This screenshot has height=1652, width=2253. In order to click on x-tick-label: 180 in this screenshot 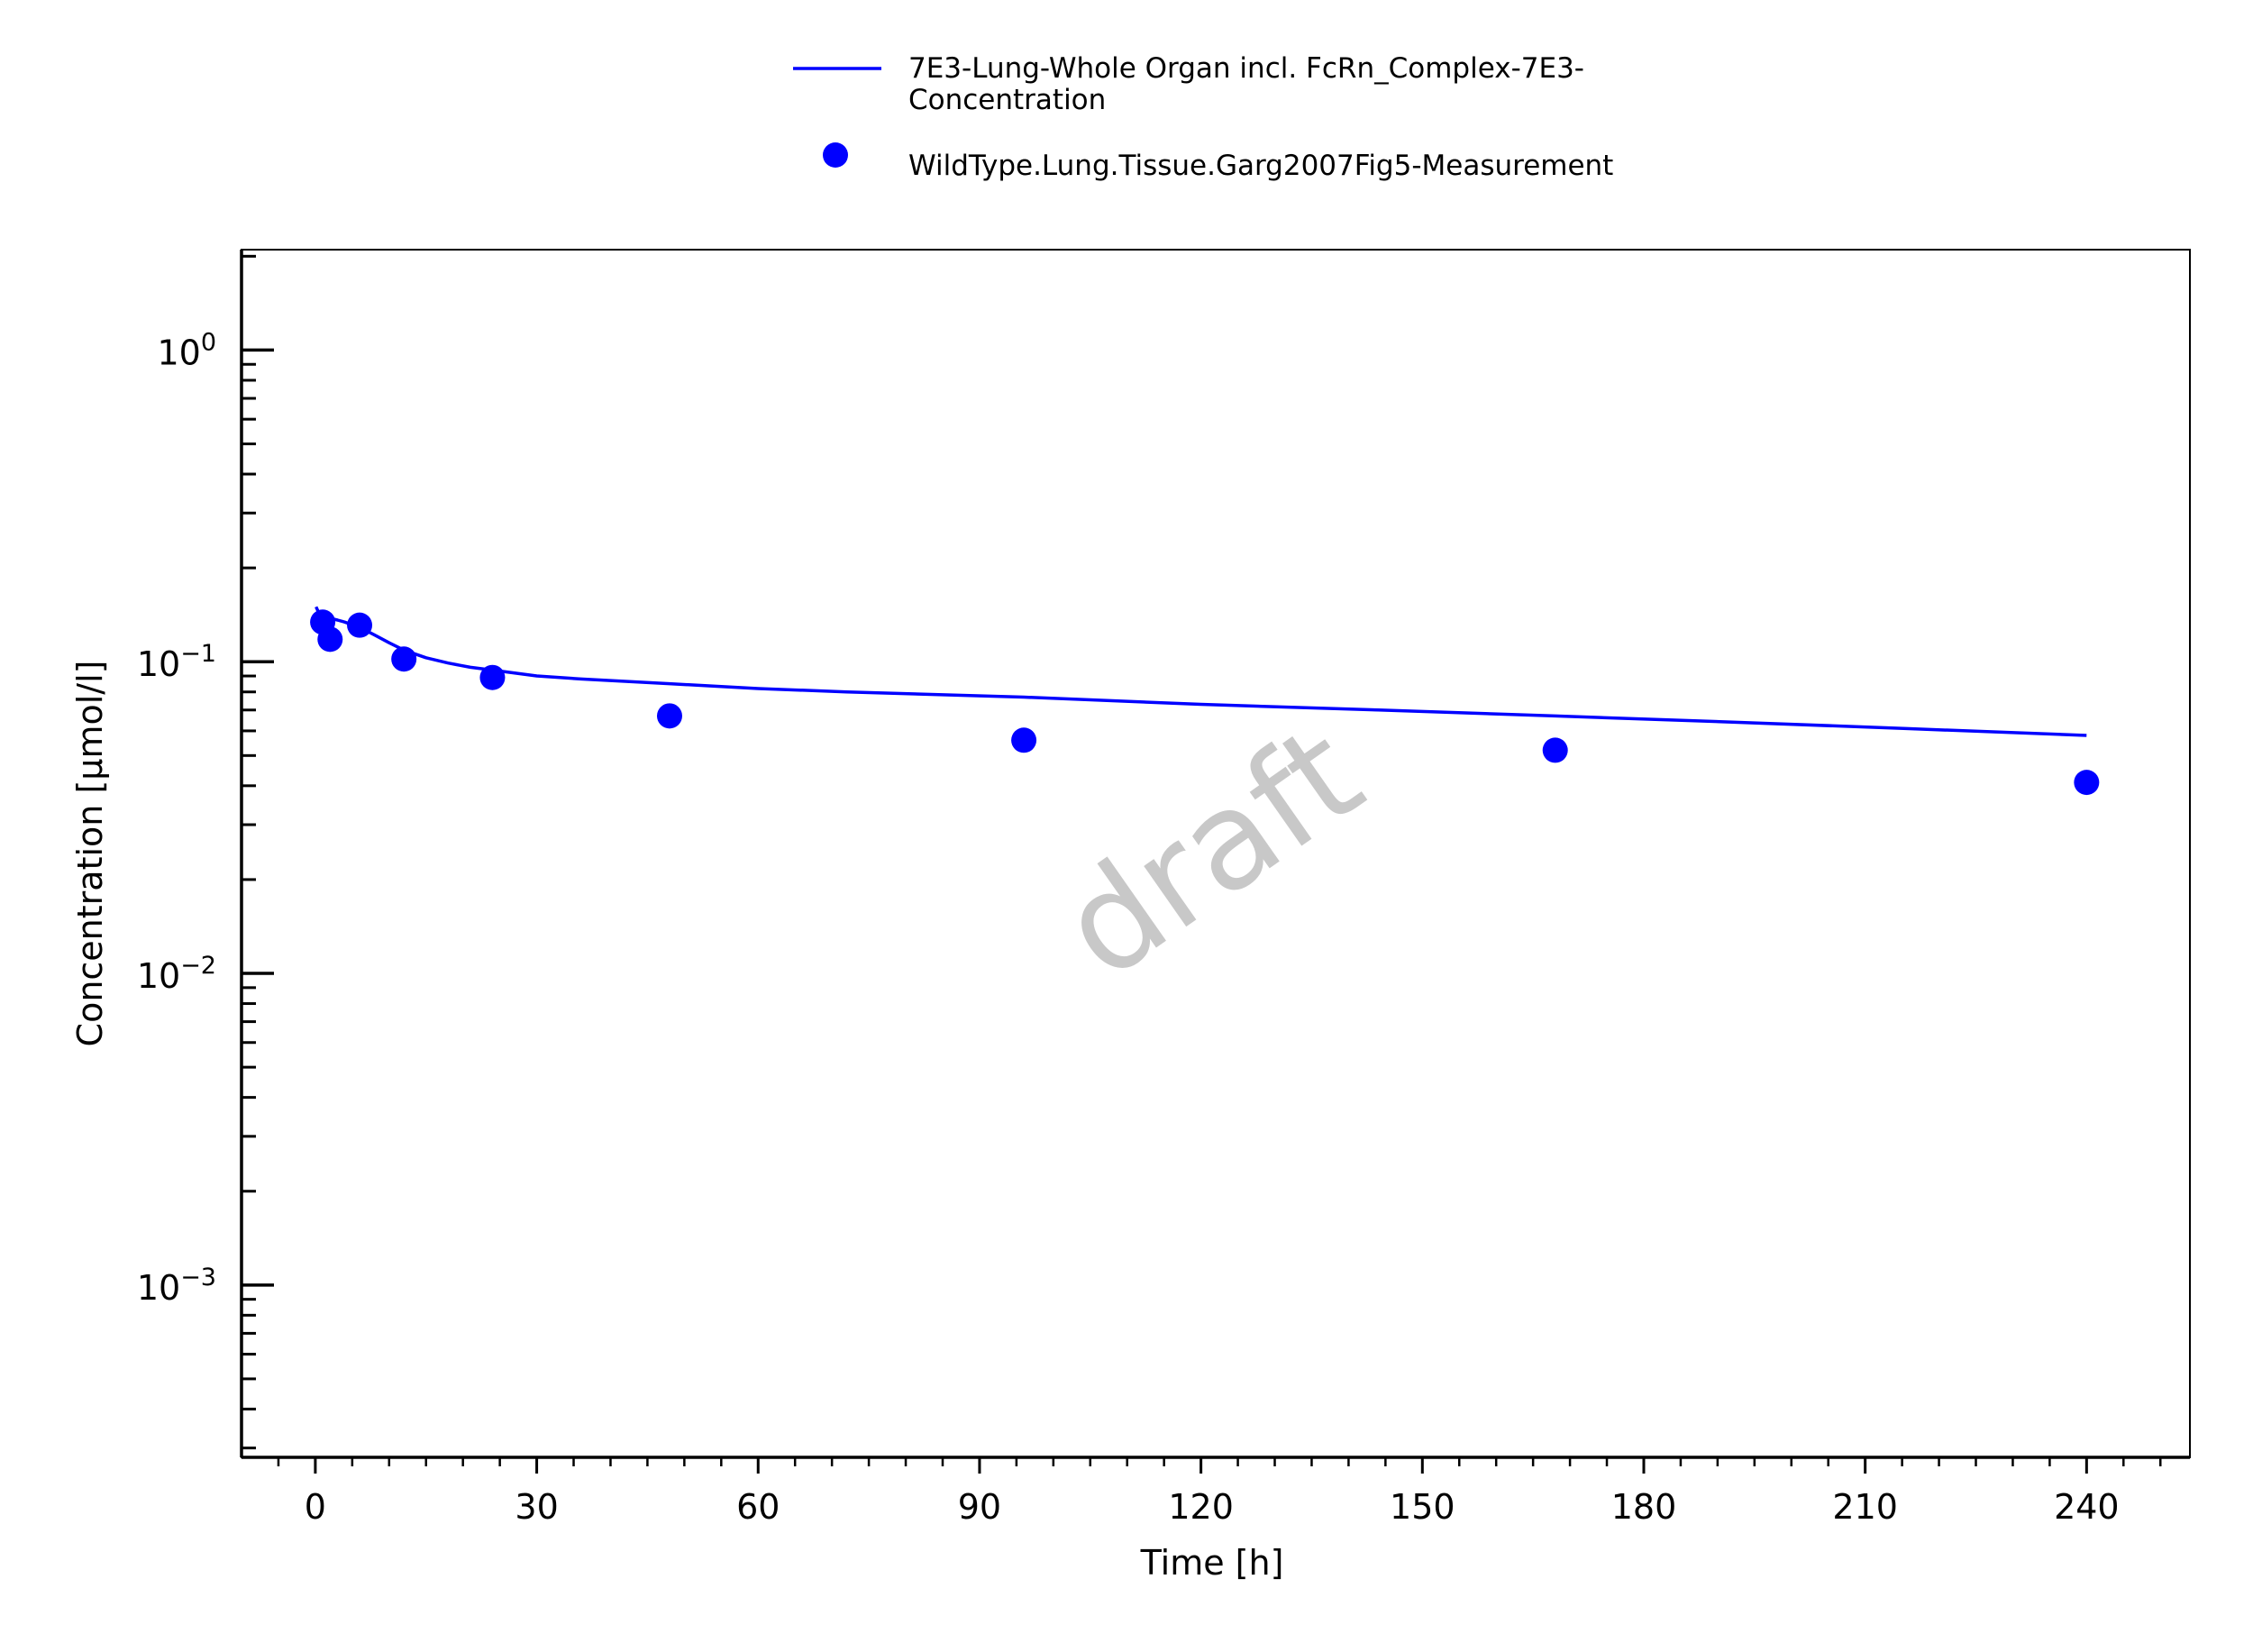, I will do `click(1644, 1507)`.